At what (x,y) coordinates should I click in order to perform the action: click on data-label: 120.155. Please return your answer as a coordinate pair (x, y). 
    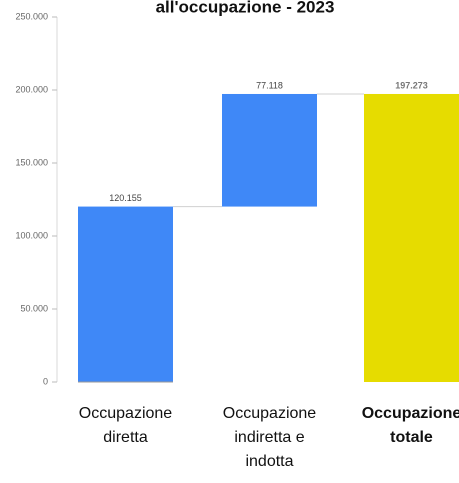
    Looking at the image, I should click on (125, 198).